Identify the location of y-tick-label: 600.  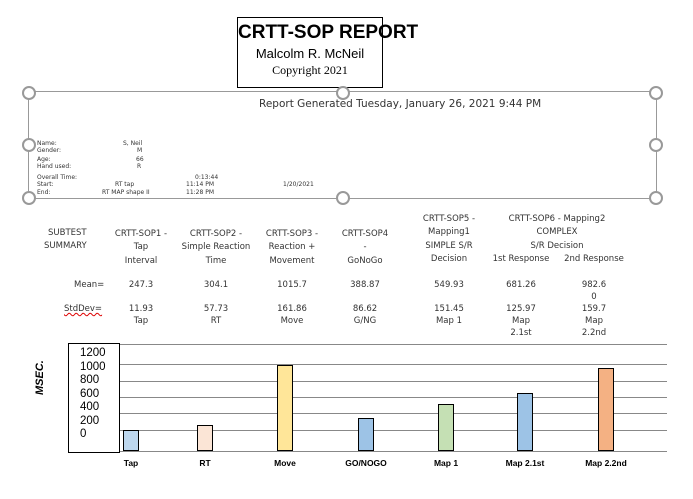
(90, 393).